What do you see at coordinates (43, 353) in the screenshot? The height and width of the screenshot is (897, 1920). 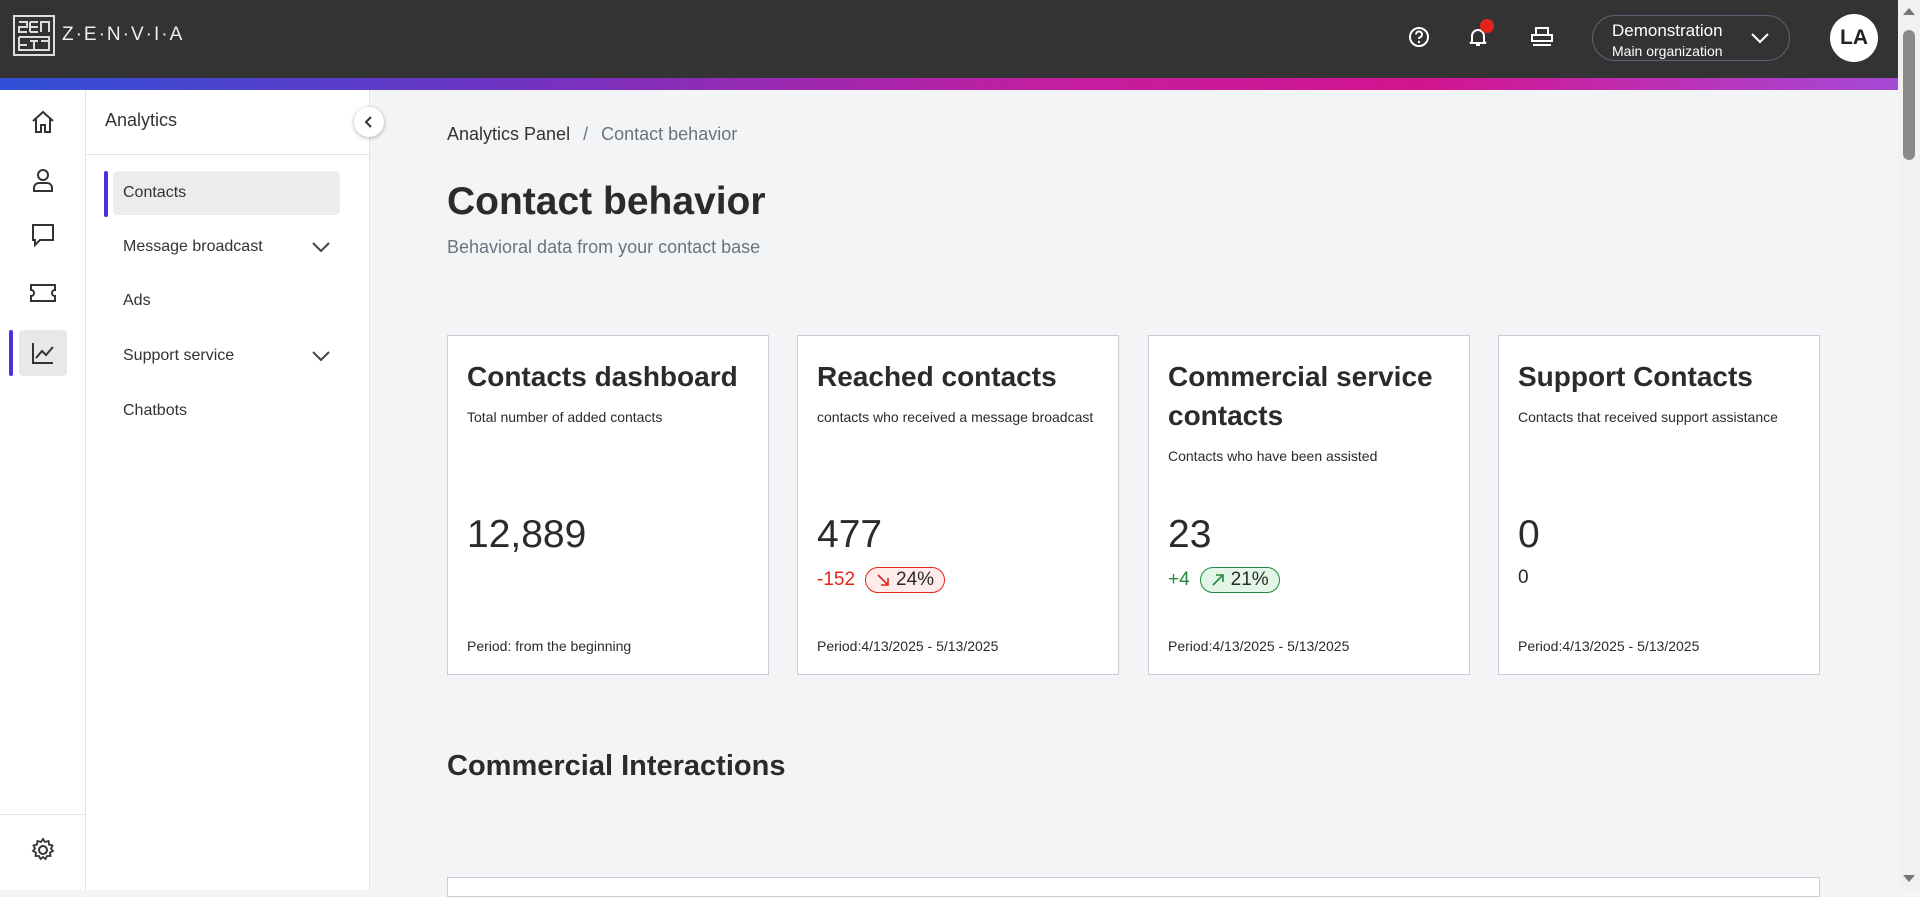 I see `analytics-icon` at bounding box center [43, 353].